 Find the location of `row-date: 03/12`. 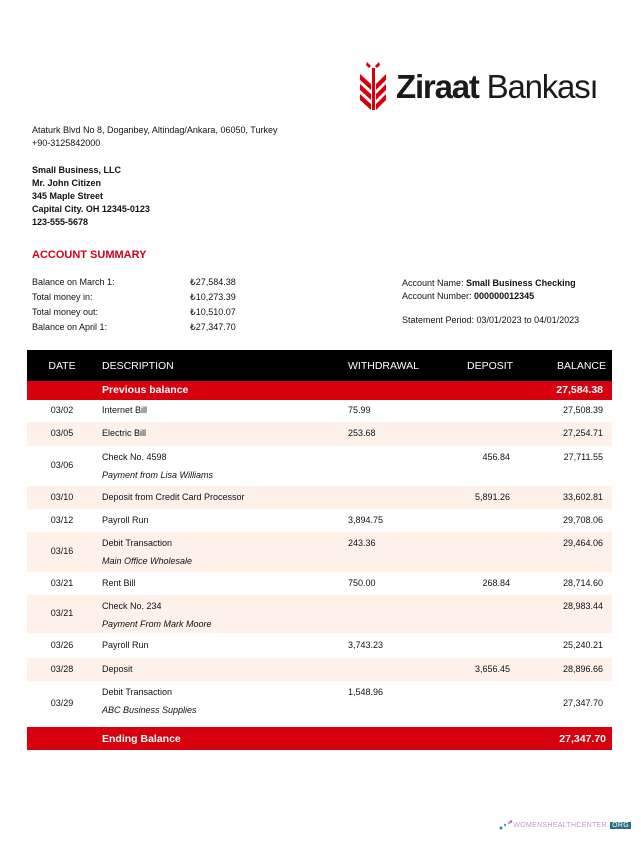

row-date: 03/12 is located at coordinates (62, 520).